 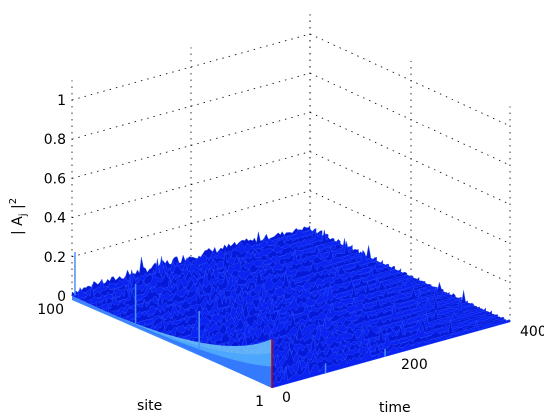 I want to click on x-tick-label: 200, so click(x=414, y=365).